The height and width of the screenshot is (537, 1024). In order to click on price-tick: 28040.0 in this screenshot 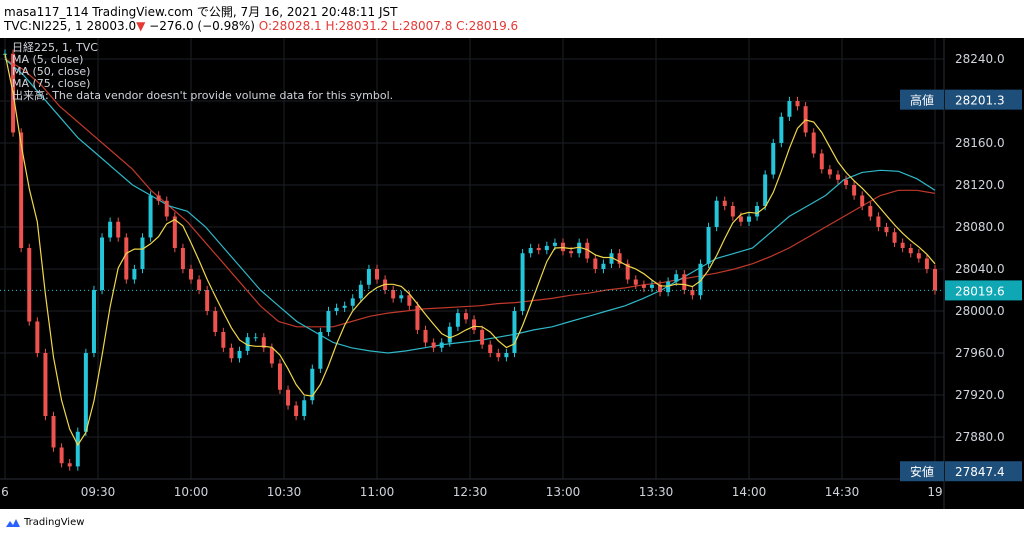, I will do `click(980, 269)`.